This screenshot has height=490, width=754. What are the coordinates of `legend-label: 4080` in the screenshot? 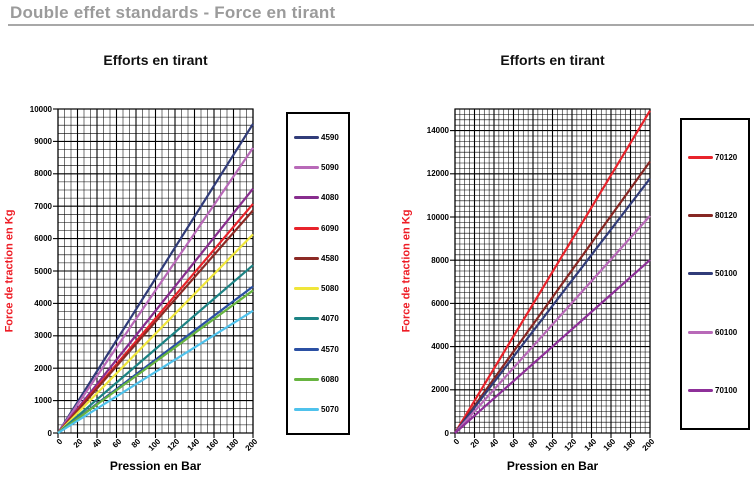 It's located at (330, 198).